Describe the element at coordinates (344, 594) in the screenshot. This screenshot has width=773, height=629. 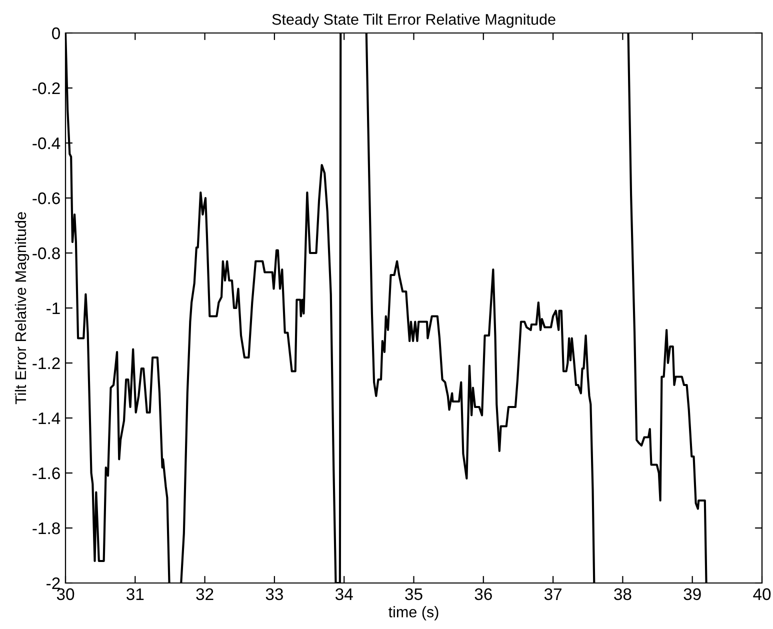
I see `x-tick-label: 34` at that location.